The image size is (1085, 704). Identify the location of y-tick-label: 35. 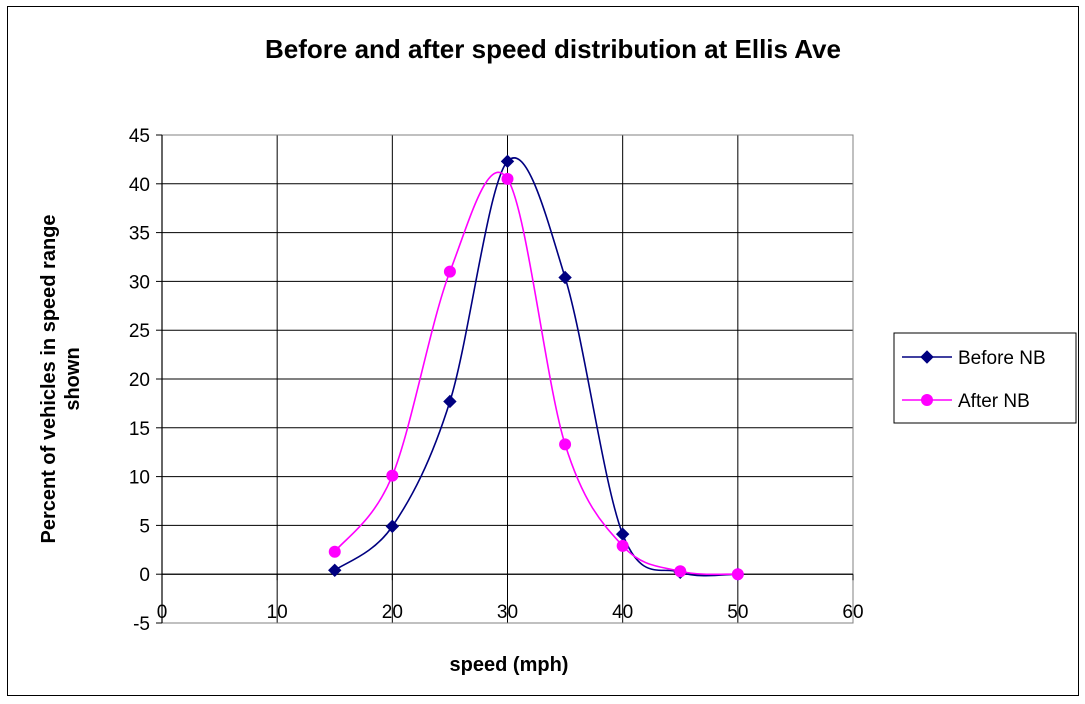
(139, 234).